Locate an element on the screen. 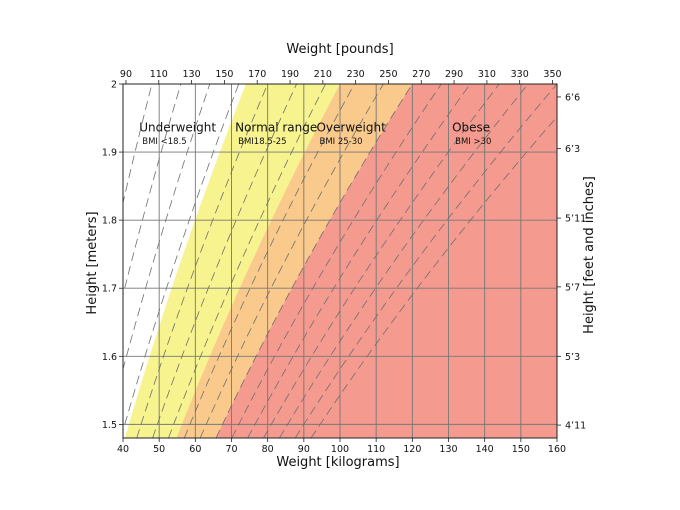 The width and height of the screenshot is (680, 510). pound-tick-label-210: 210 is located at coordinates (323, 74).